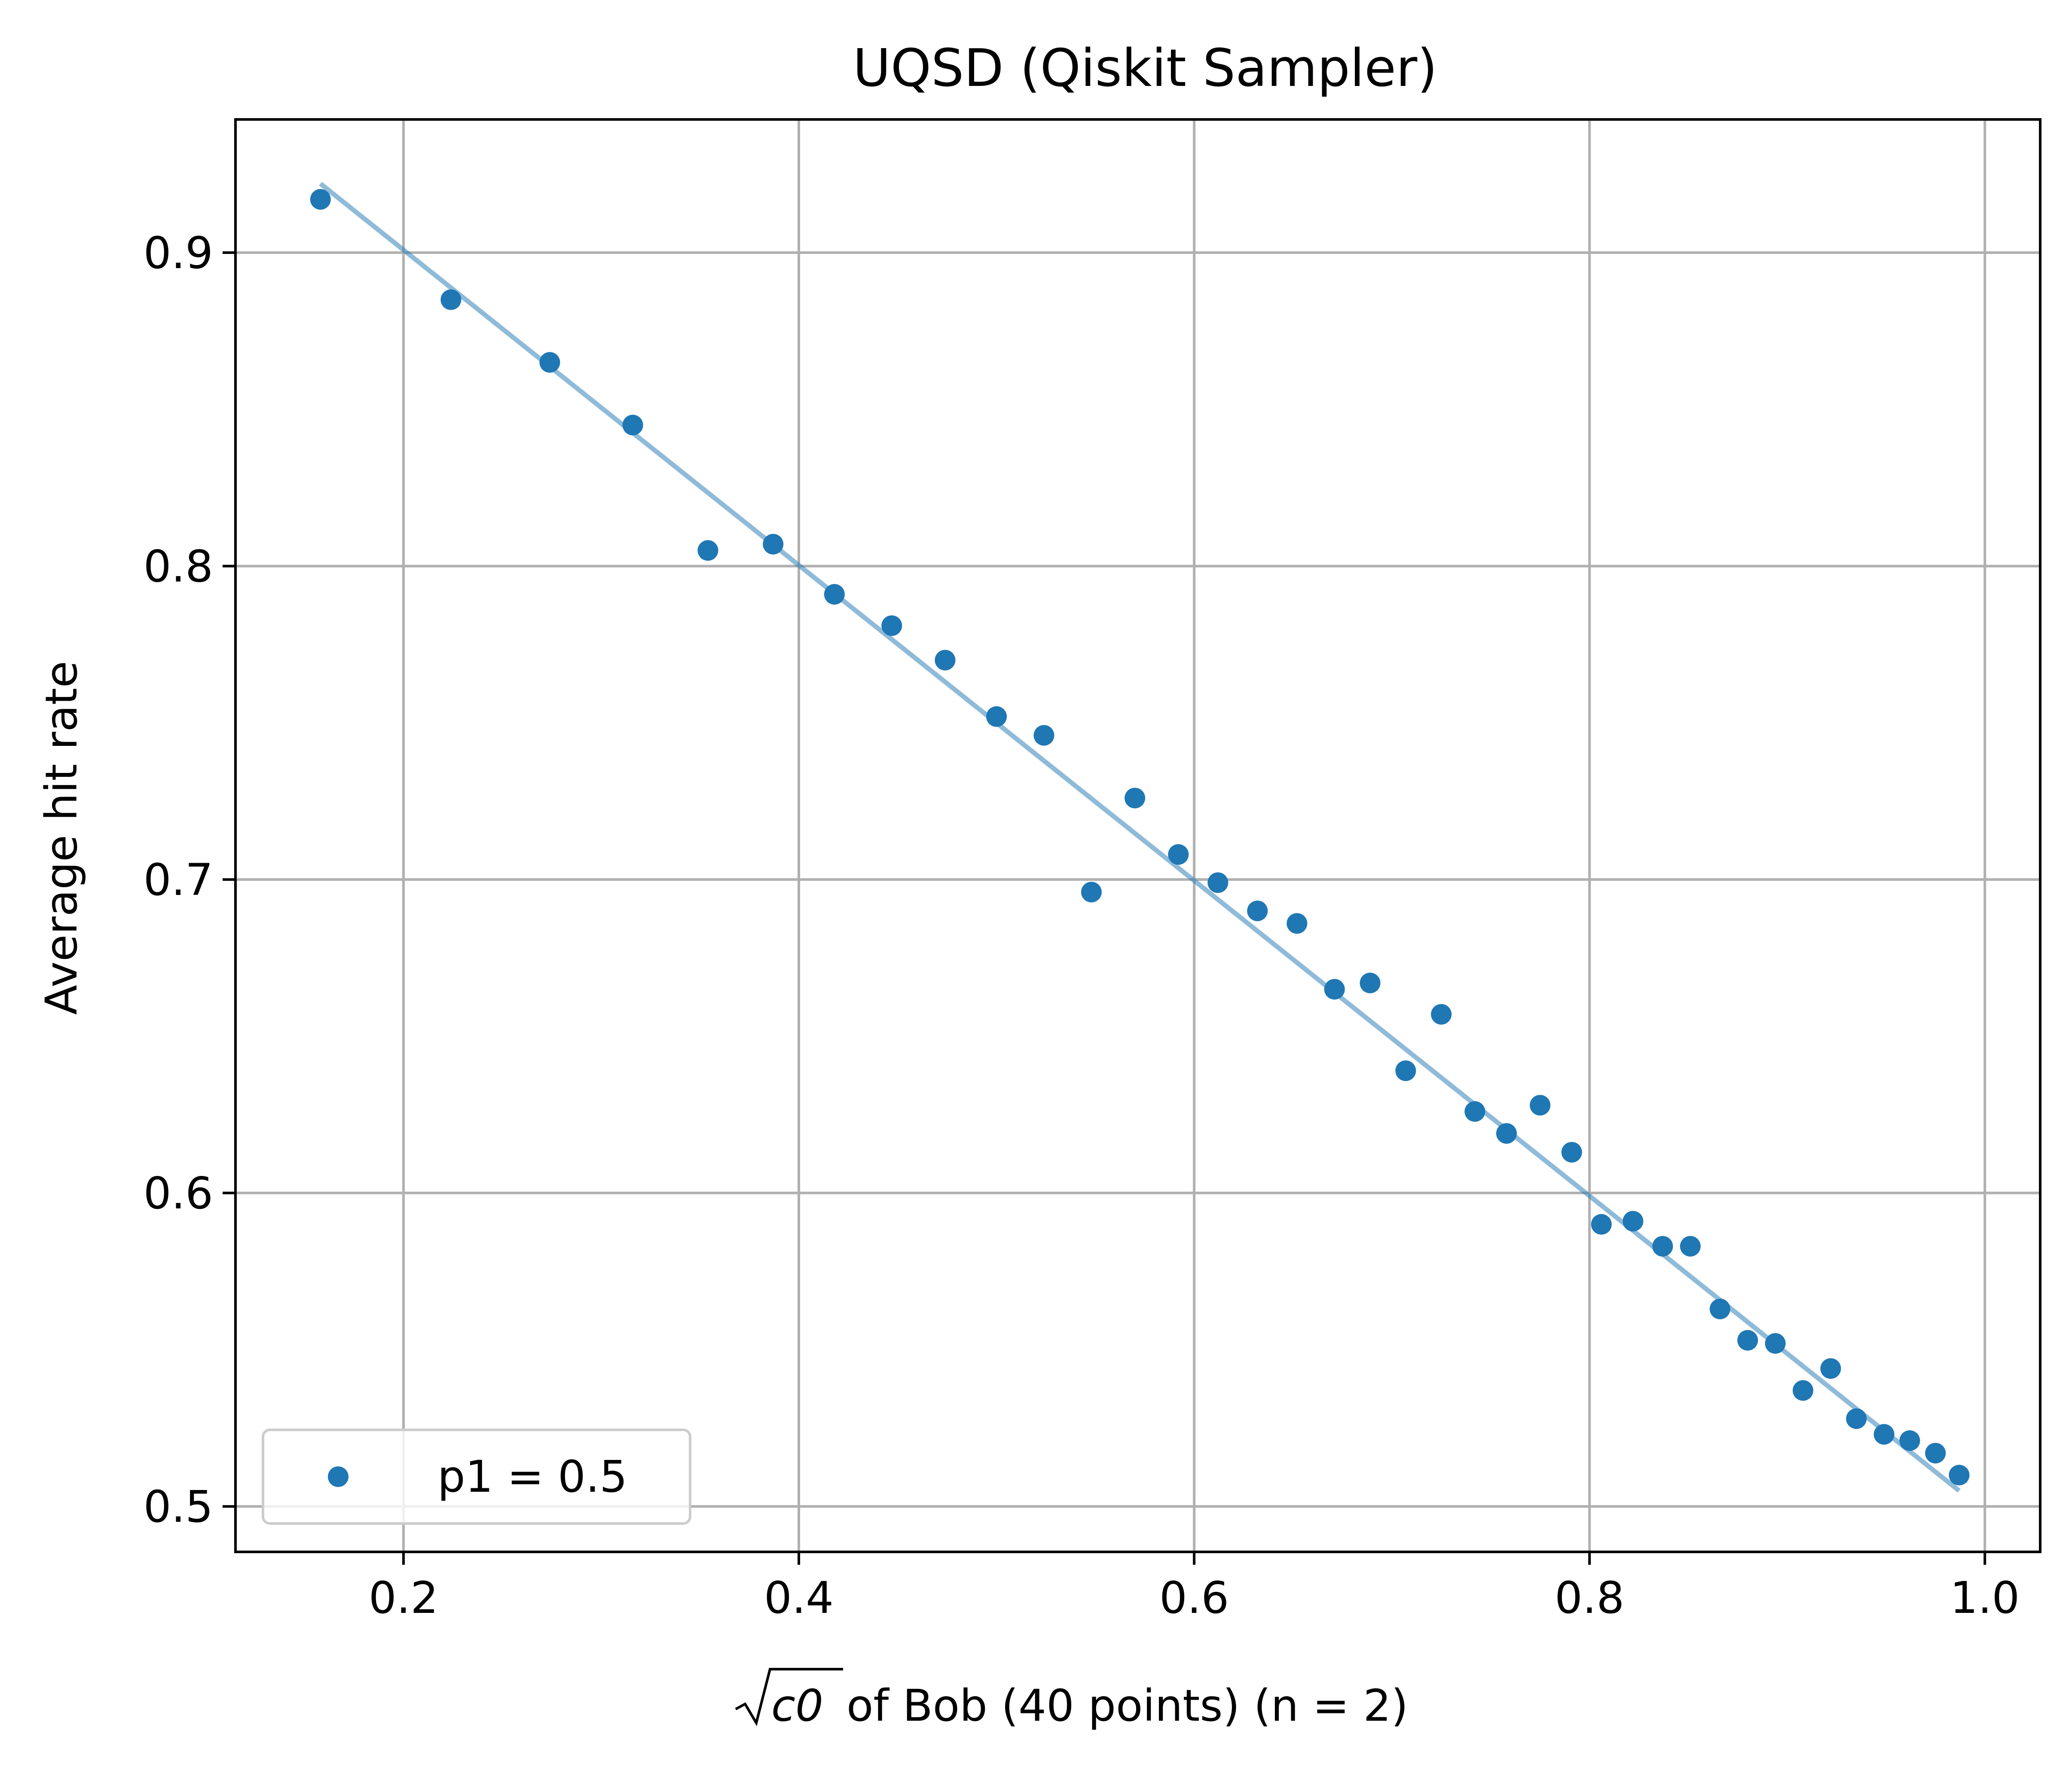 This screenshot has width=2072, height=1774. I want to click on y-tick-label: 0.7, so click(178, 880).